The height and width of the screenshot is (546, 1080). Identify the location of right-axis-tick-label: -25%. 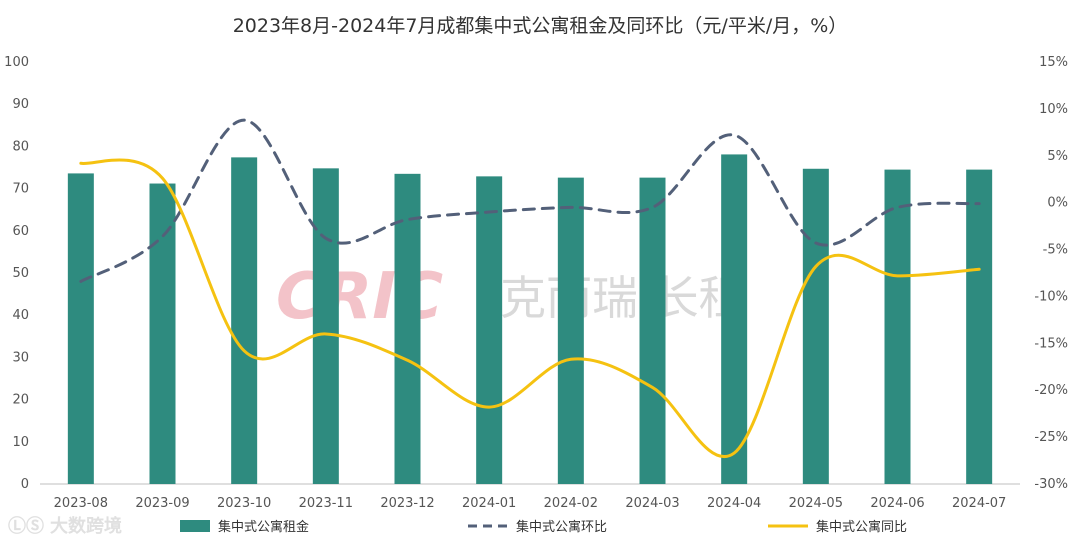
(1051, 437).